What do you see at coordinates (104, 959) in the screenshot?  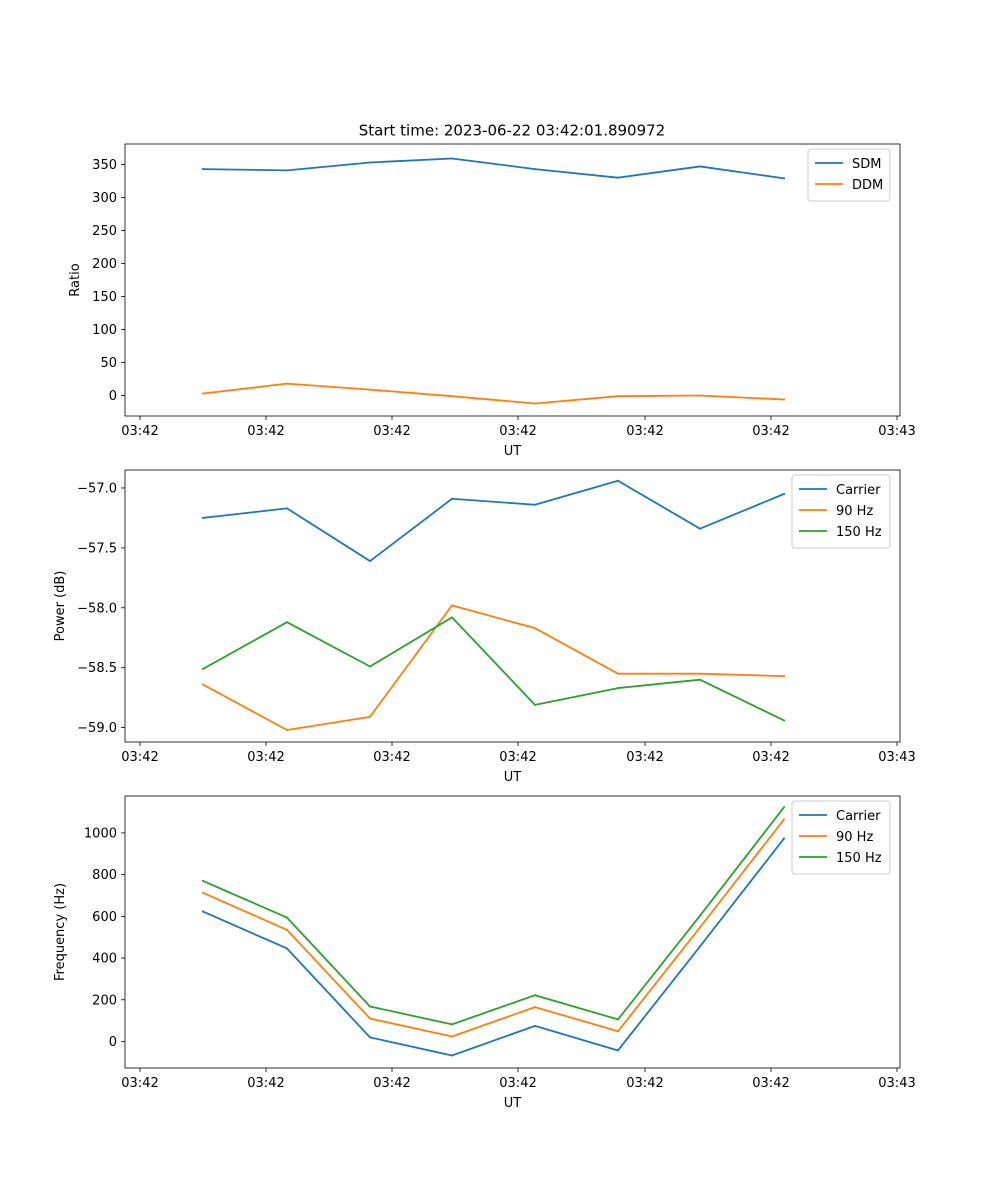 I see `y-tick-label: 400` at bounding box center [104, 959].